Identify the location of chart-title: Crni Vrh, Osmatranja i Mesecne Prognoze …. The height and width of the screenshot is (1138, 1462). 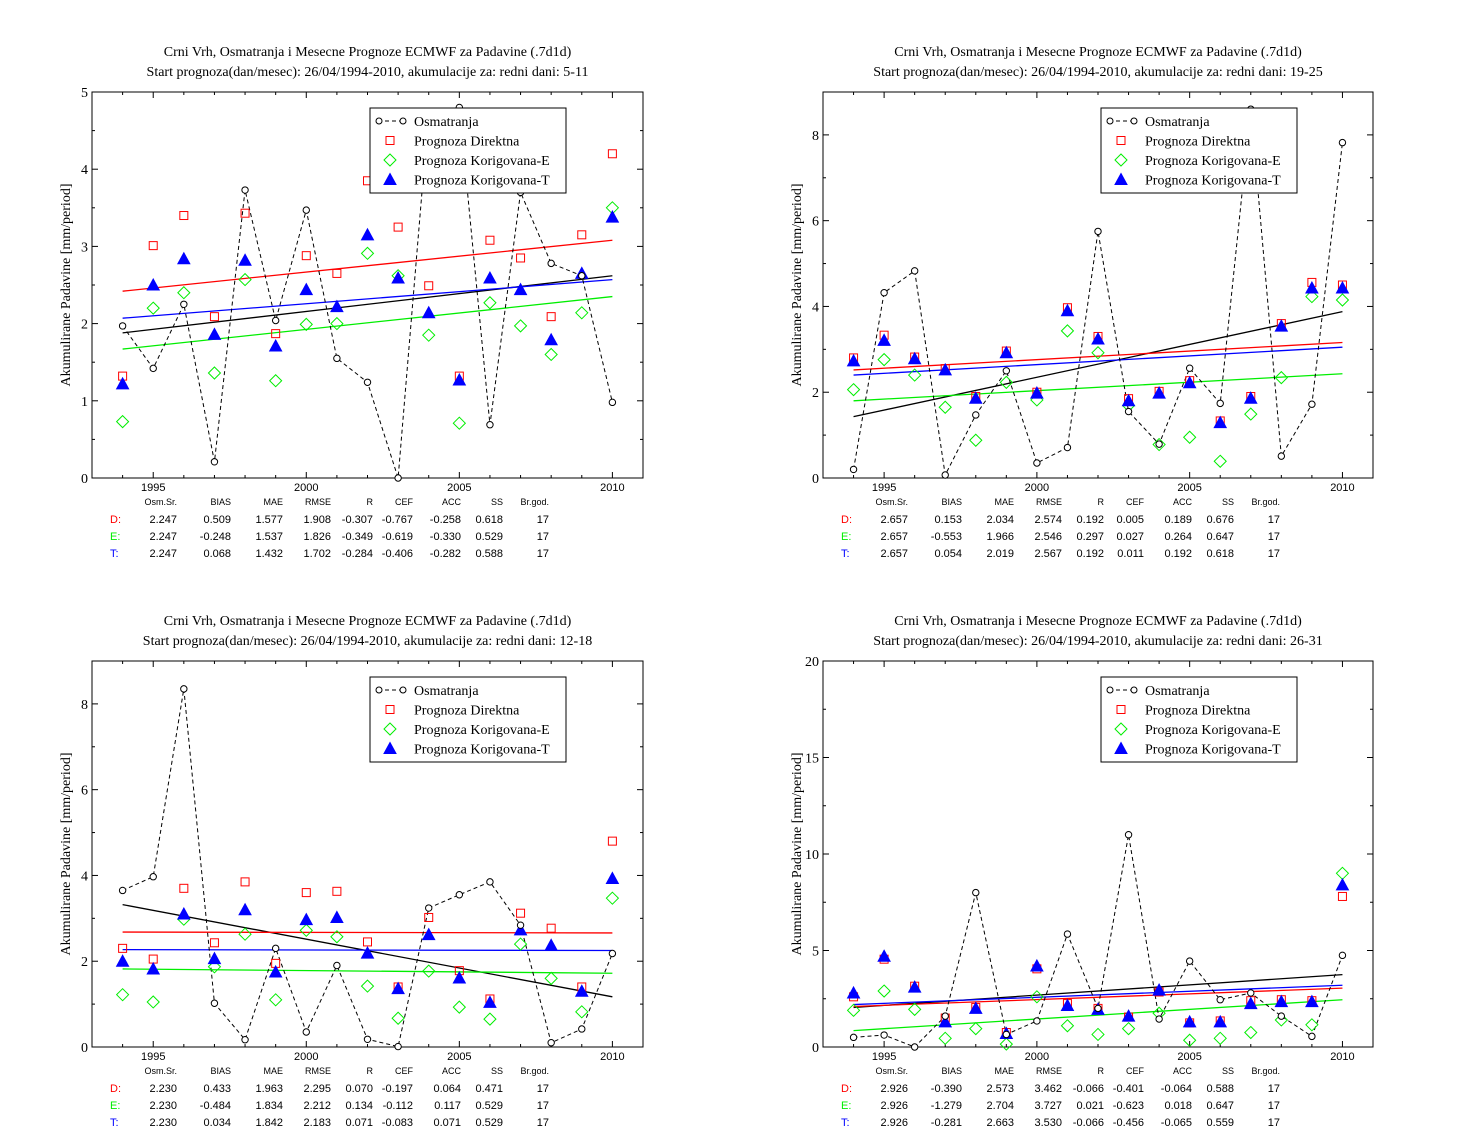
(368, 621).